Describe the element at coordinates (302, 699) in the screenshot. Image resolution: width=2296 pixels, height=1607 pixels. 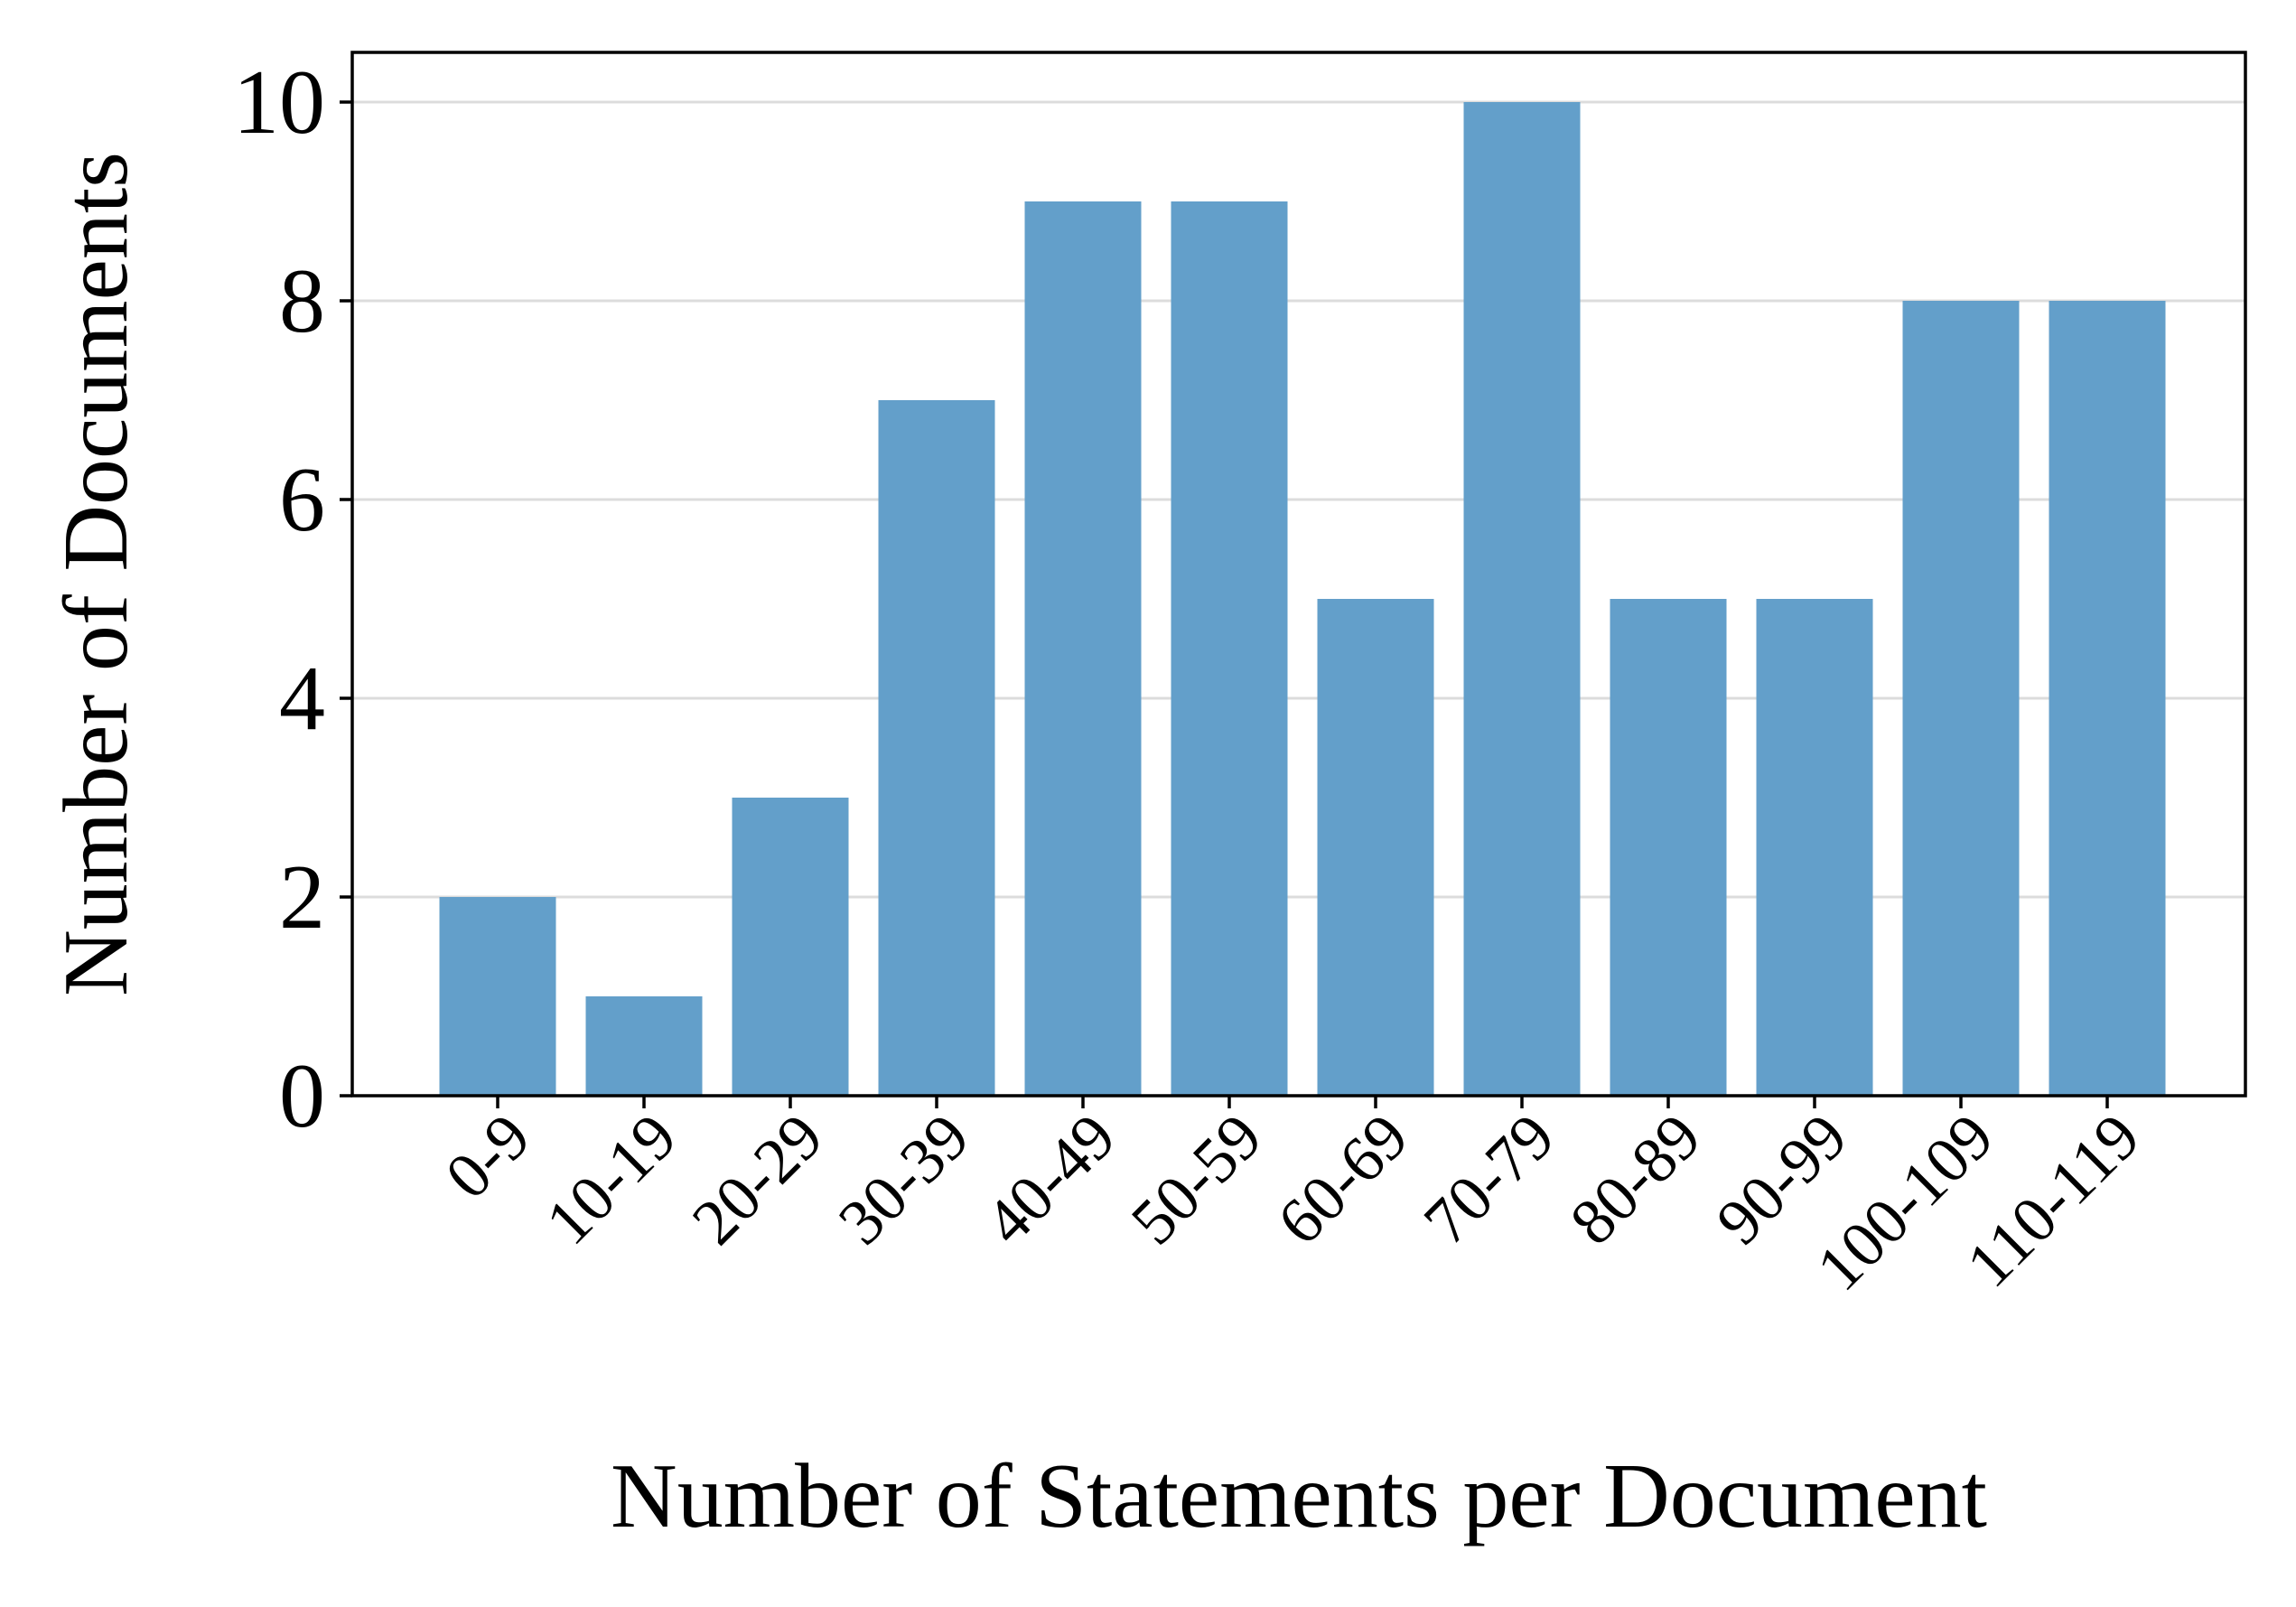
I see `y-tick-label: 4` at that location.